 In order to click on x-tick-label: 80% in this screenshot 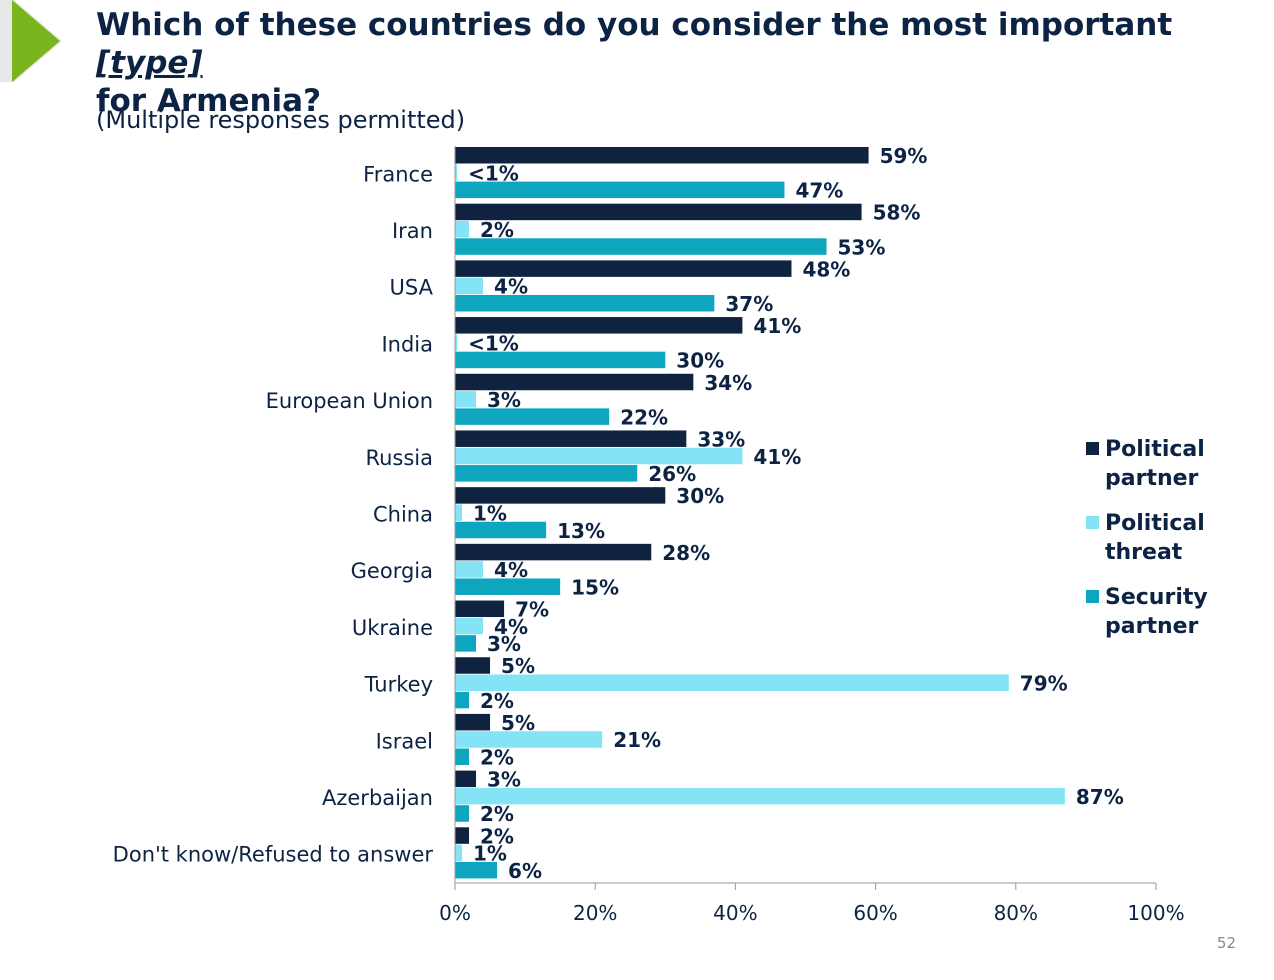, I will do `click(1016, 913)`.